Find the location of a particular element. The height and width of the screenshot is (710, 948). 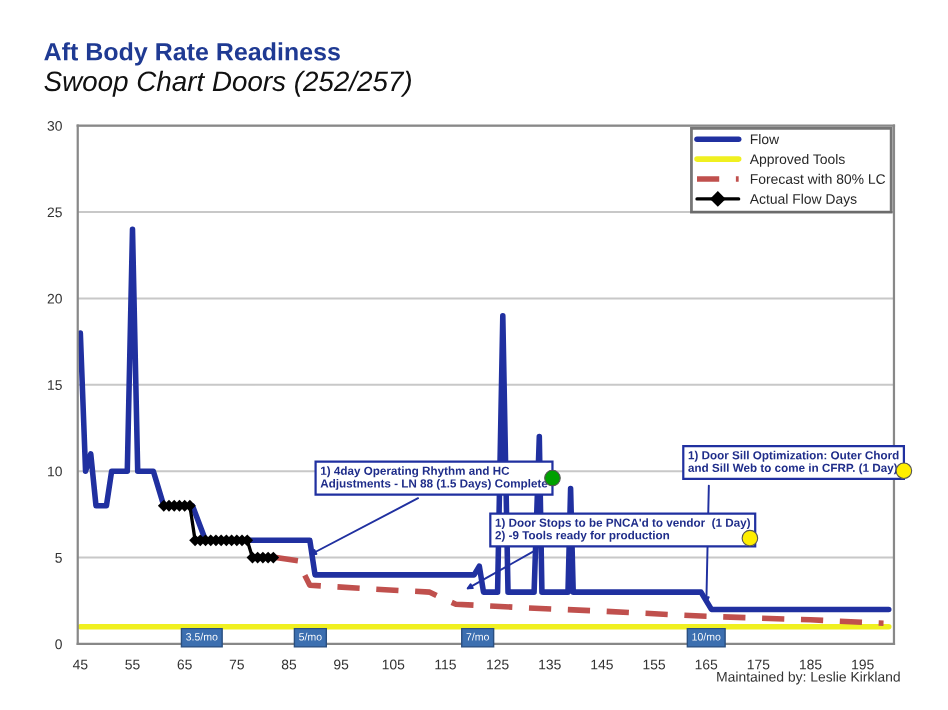

chart-title: Aft Body Rate Readiness is located at coordinates (192, 54).